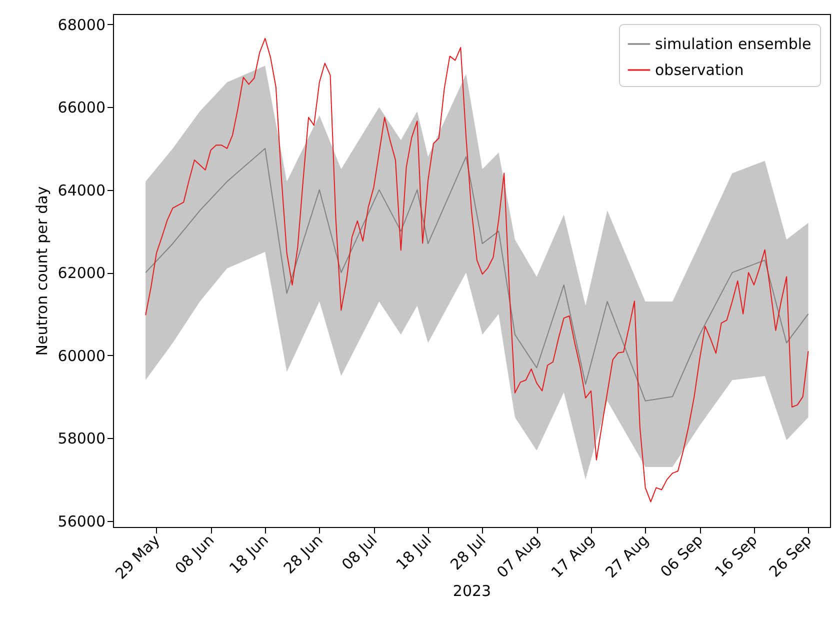 This screenshot has height=624, width=839. What do you see at coordinates (359, 552) in the screenshot?
I see `x-tick-label: 08 Jul` at bounding box center [359, 552].